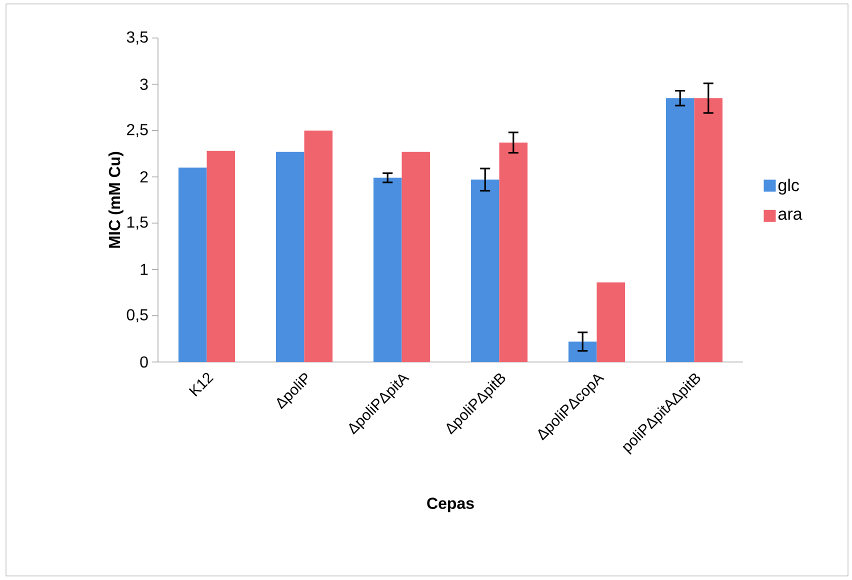  I want to click on y-tick-label: 1, so click(144, 269).